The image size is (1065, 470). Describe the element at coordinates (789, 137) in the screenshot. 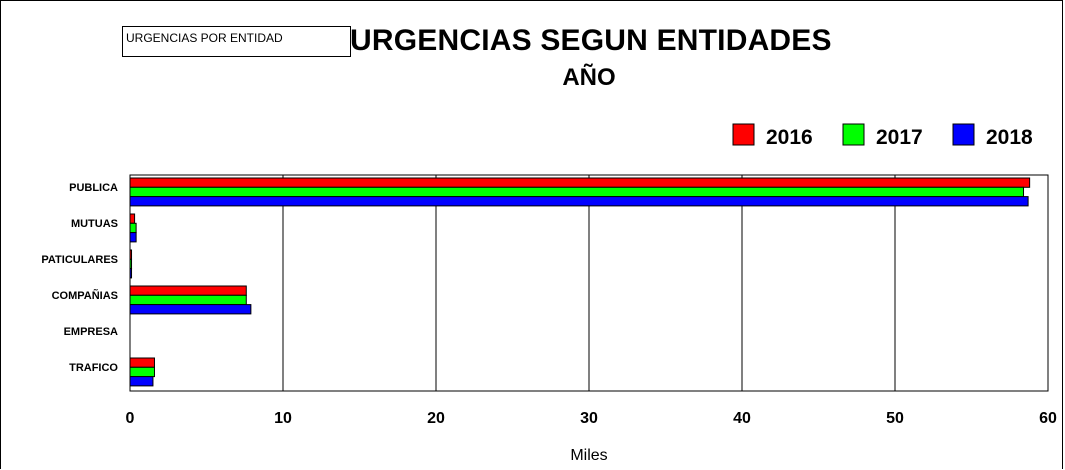

I see `legend-label-2016: 2016` at that location.